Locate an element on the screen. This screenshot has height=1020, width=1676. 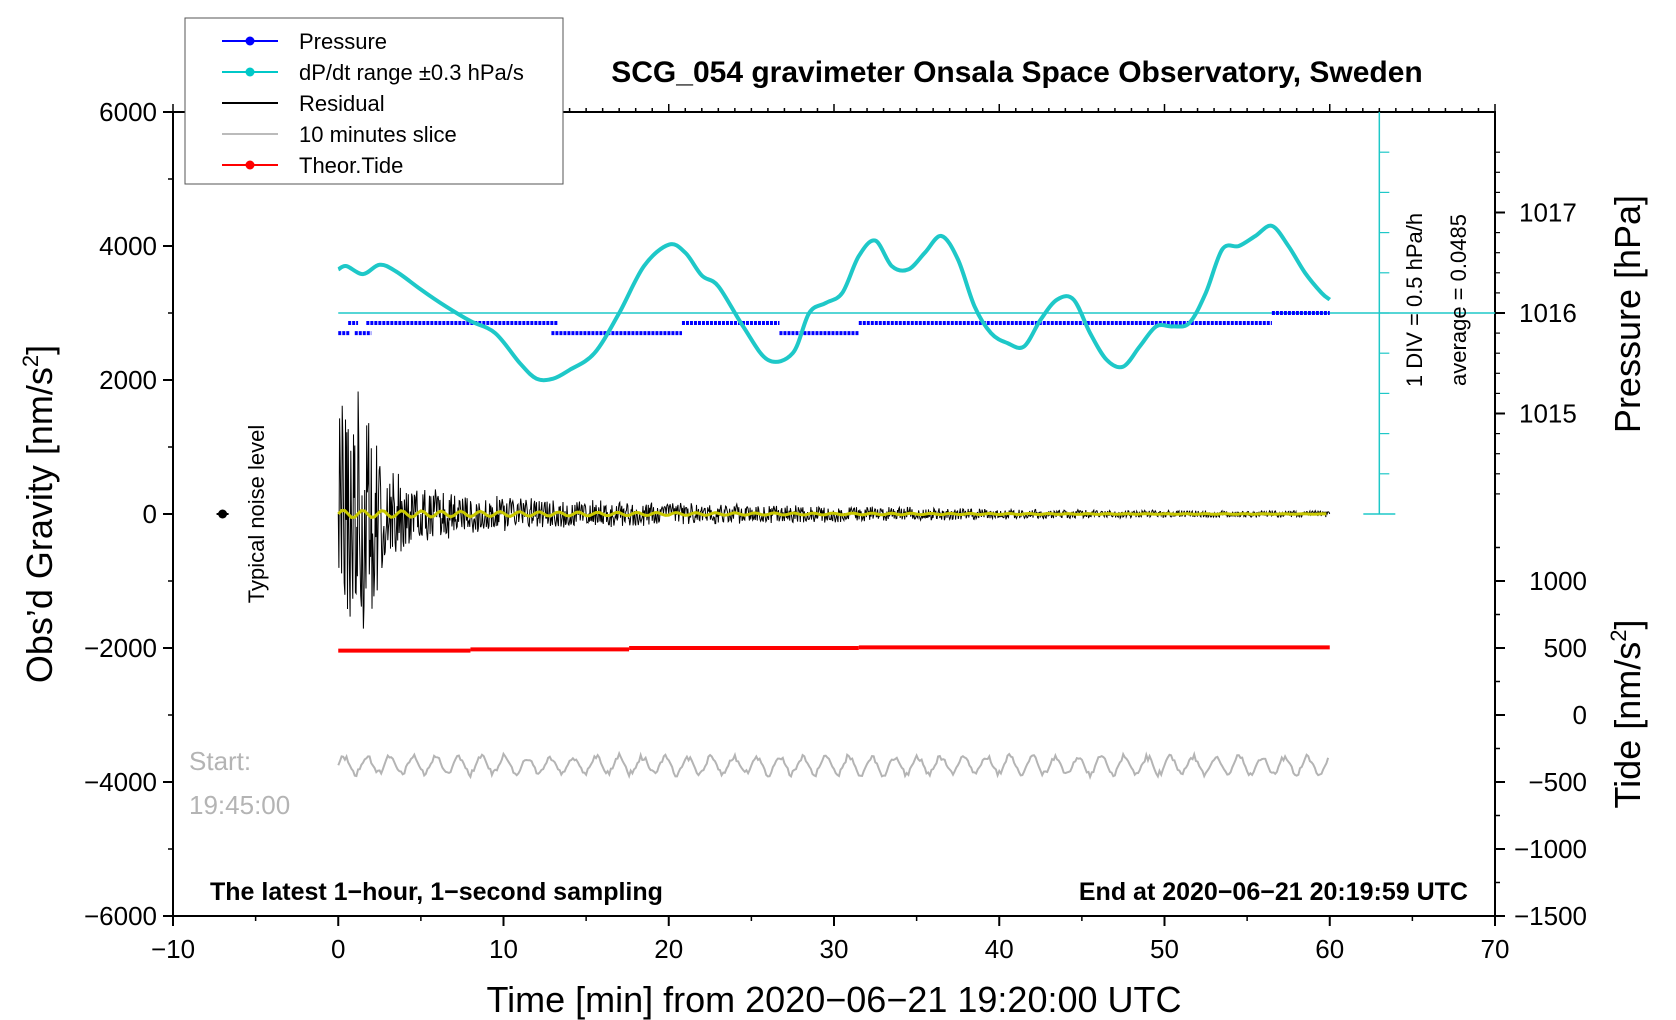
legend-label-1: dP/dt range ±0.3 hPa/s is located at coordinates (411, 72).